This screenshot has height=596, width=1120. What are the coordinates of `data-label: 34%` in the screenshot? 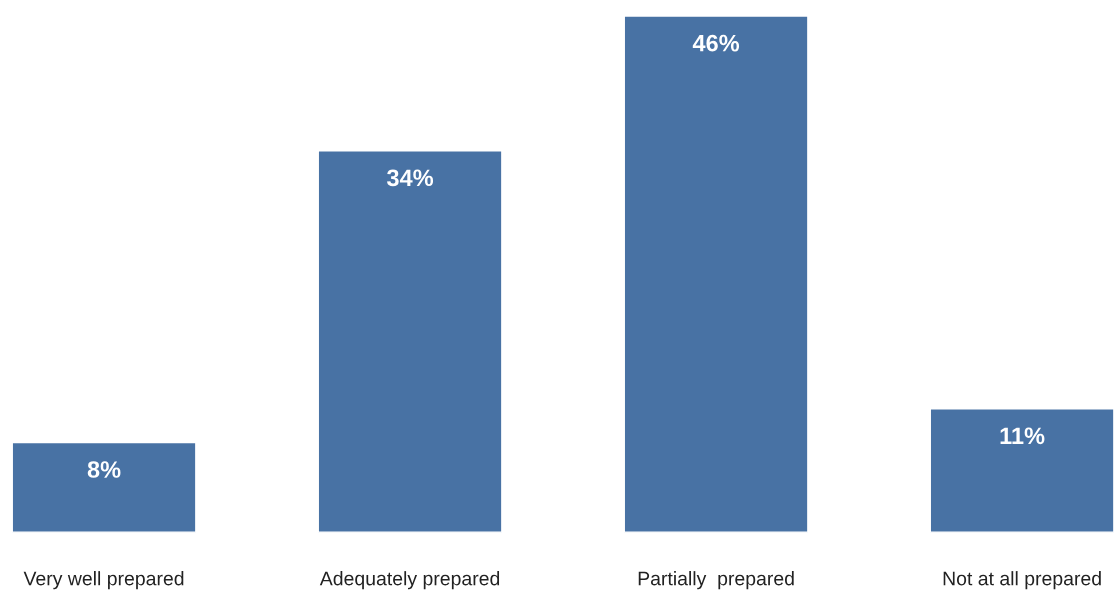 It's located at (410, 178).